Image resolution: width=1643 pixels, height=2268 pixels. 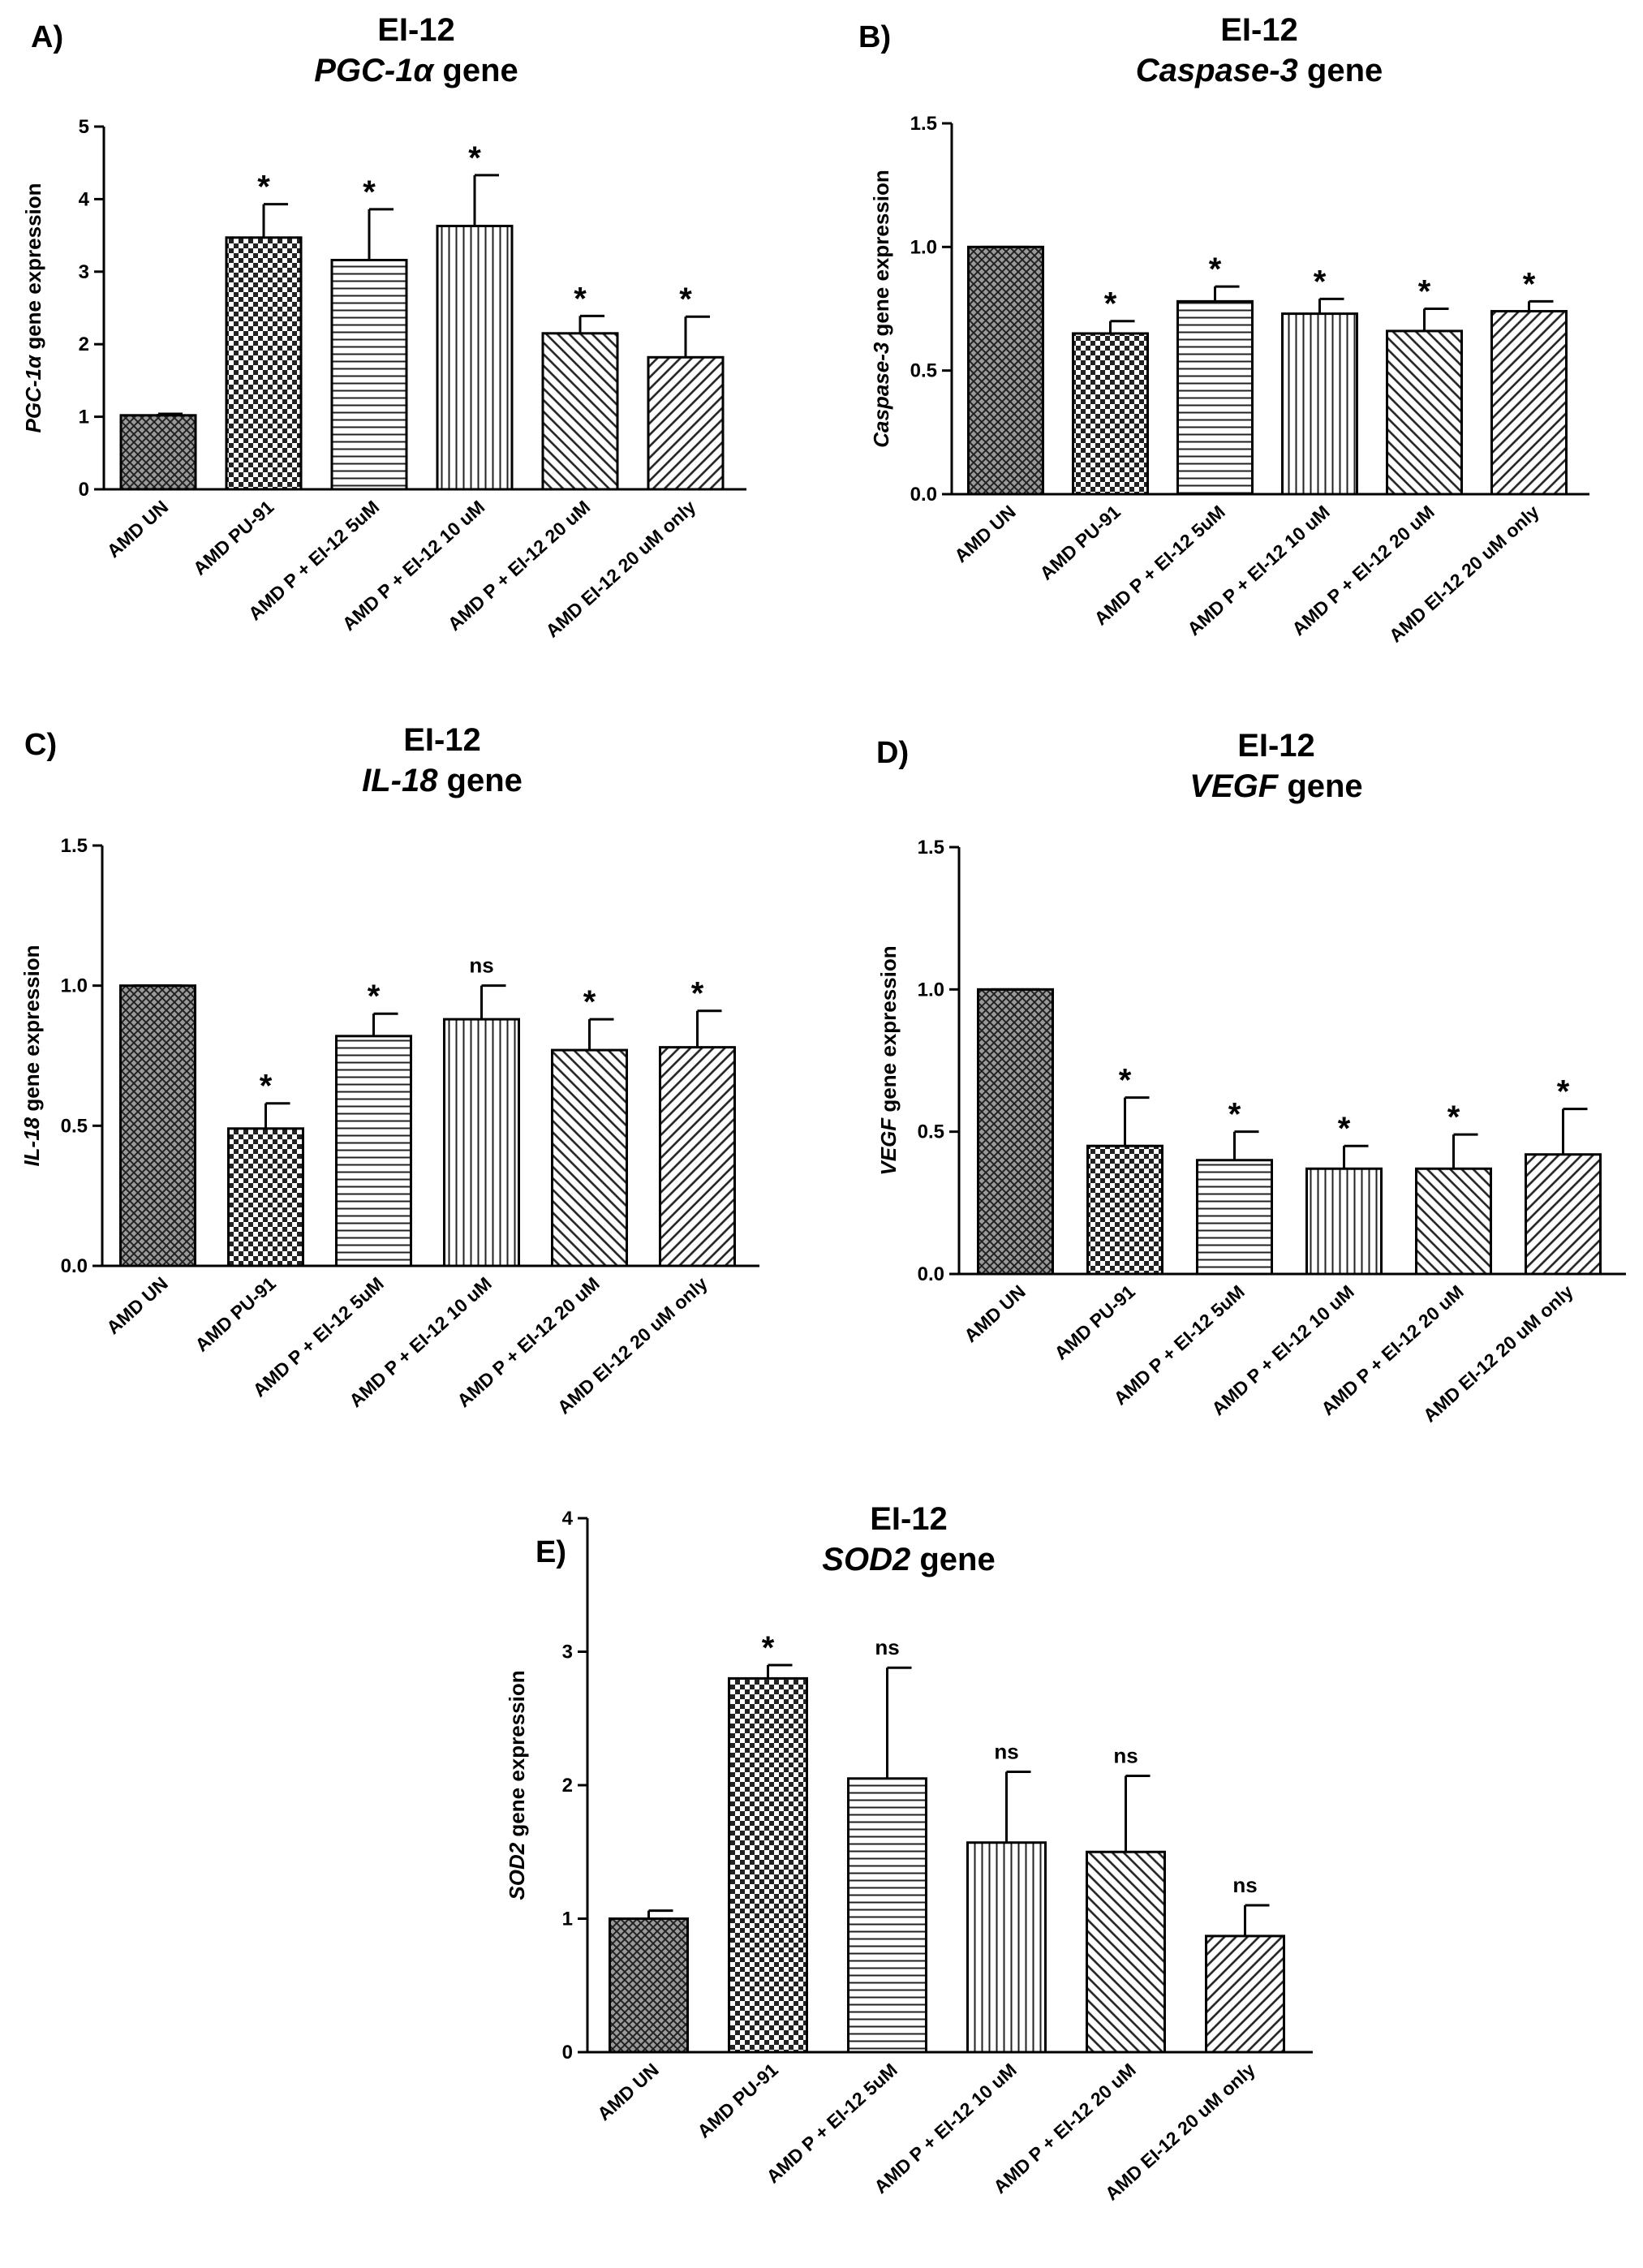 I want to click on chart-subtitle-gene: SOD2, so click(x=866, y=1559).